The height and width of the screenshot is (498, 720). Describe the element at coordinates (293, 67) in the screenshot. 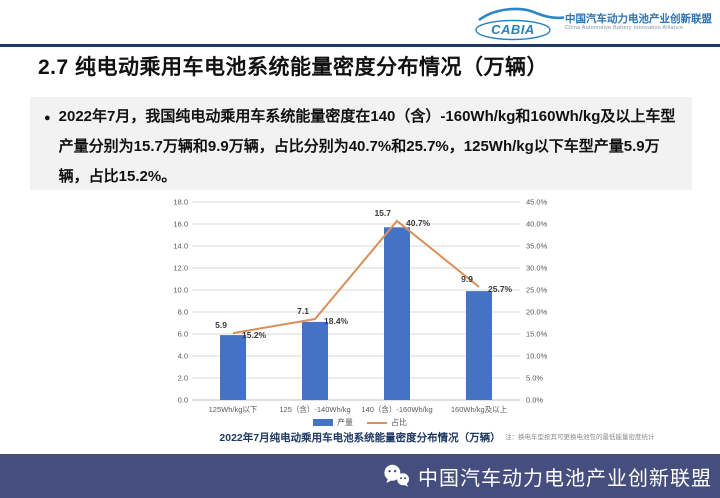

I see `page-title: 2.7 纯电动乘用车电池系统能量密度分布情况（万辆）` at that location.